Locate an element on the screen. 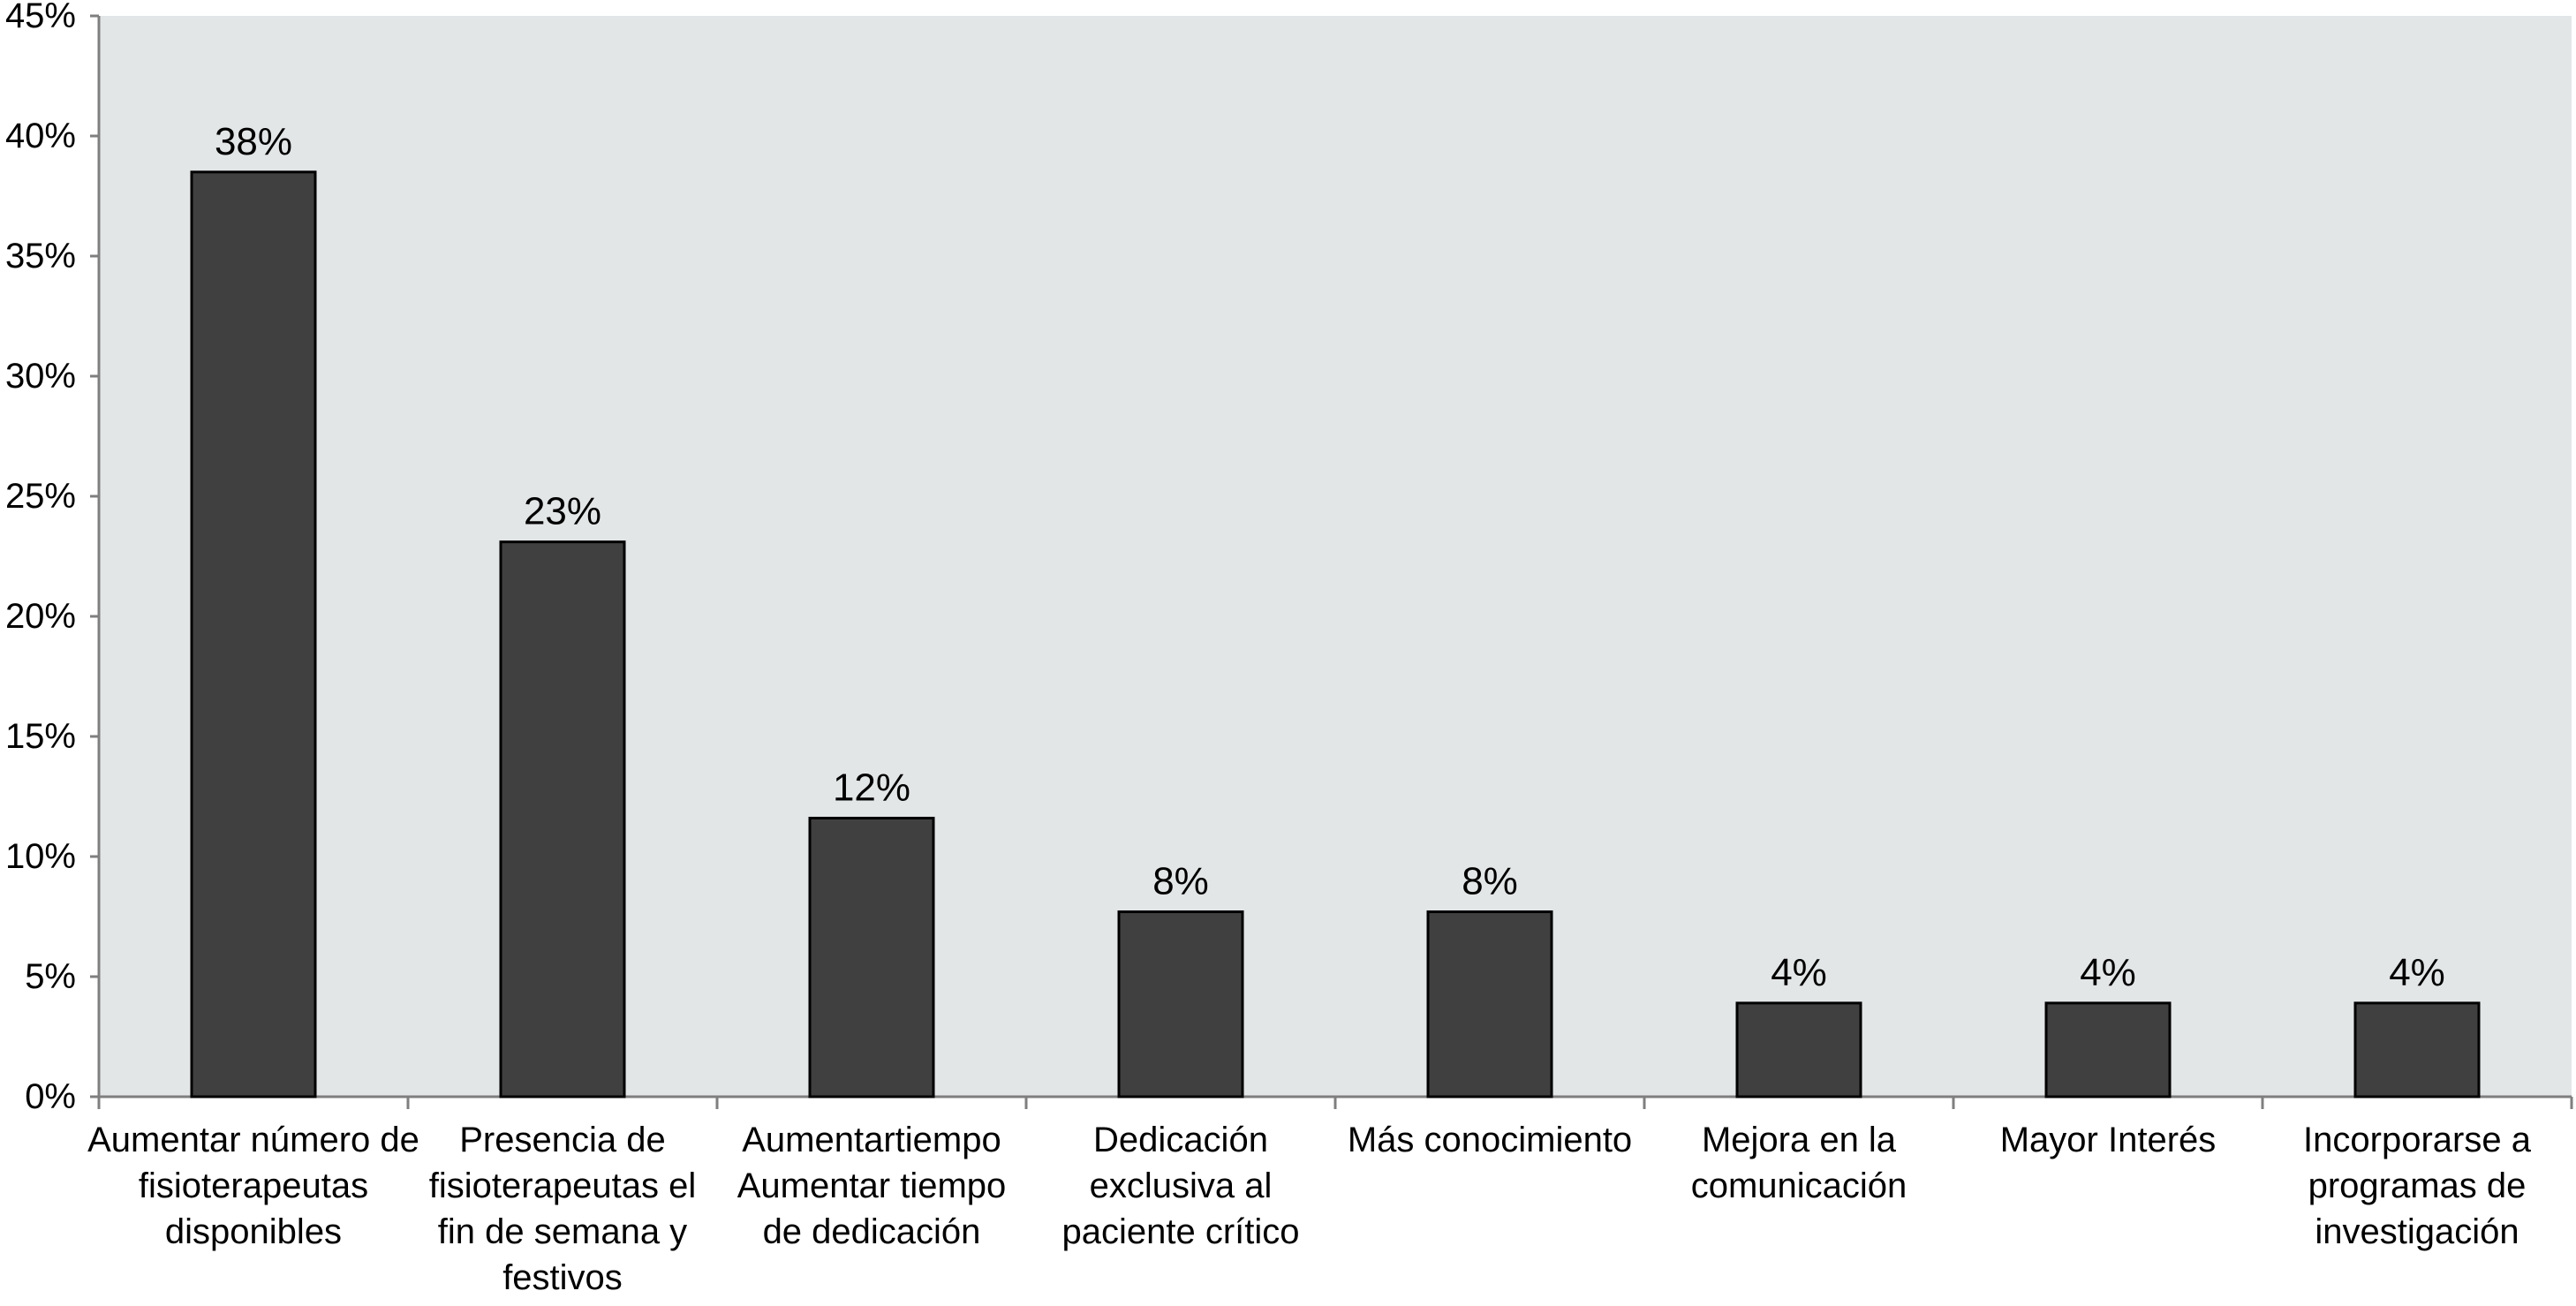 The image size is (2576, 1306). category-label-line: festivos is located at coordinates (562, 1277).